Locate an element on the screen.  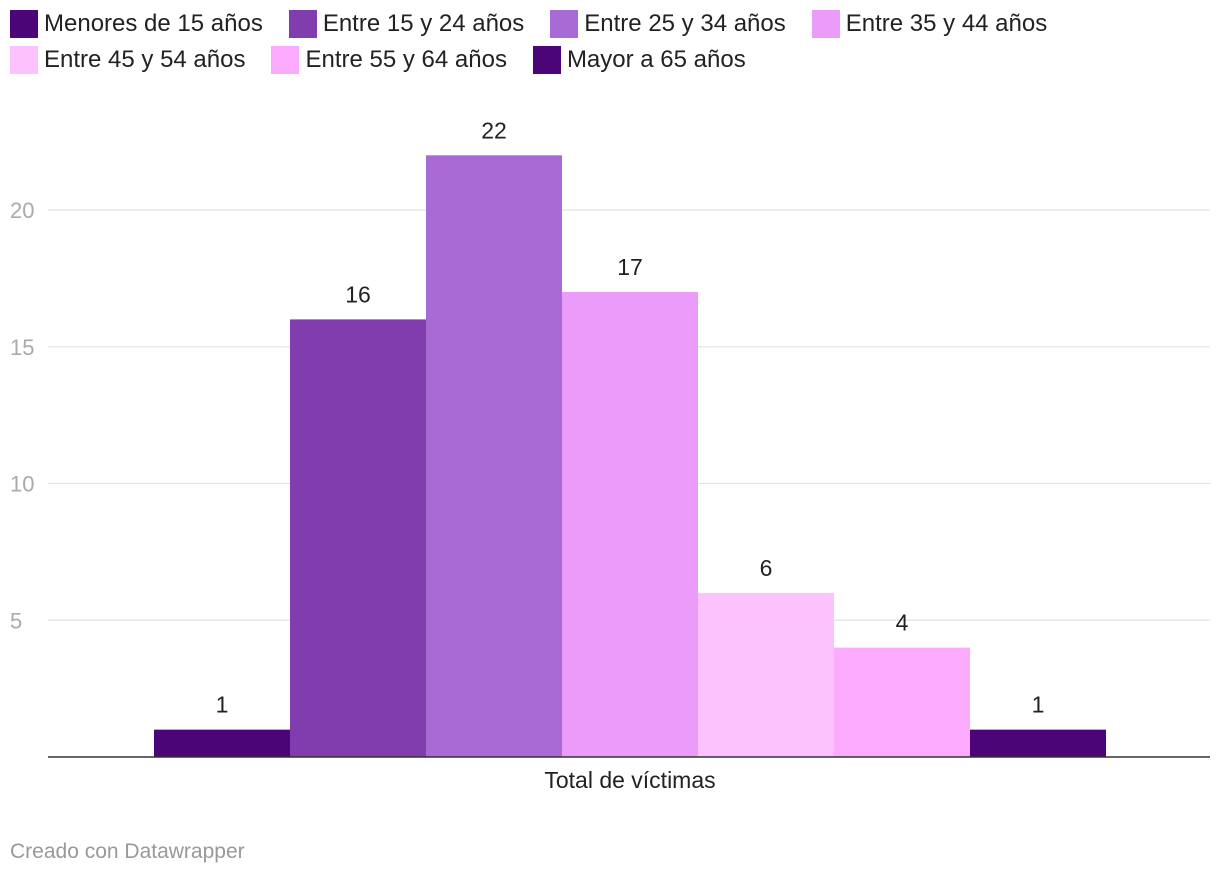
legend-label: Entre 55 y 64 años is located at coordinates (406, 59).